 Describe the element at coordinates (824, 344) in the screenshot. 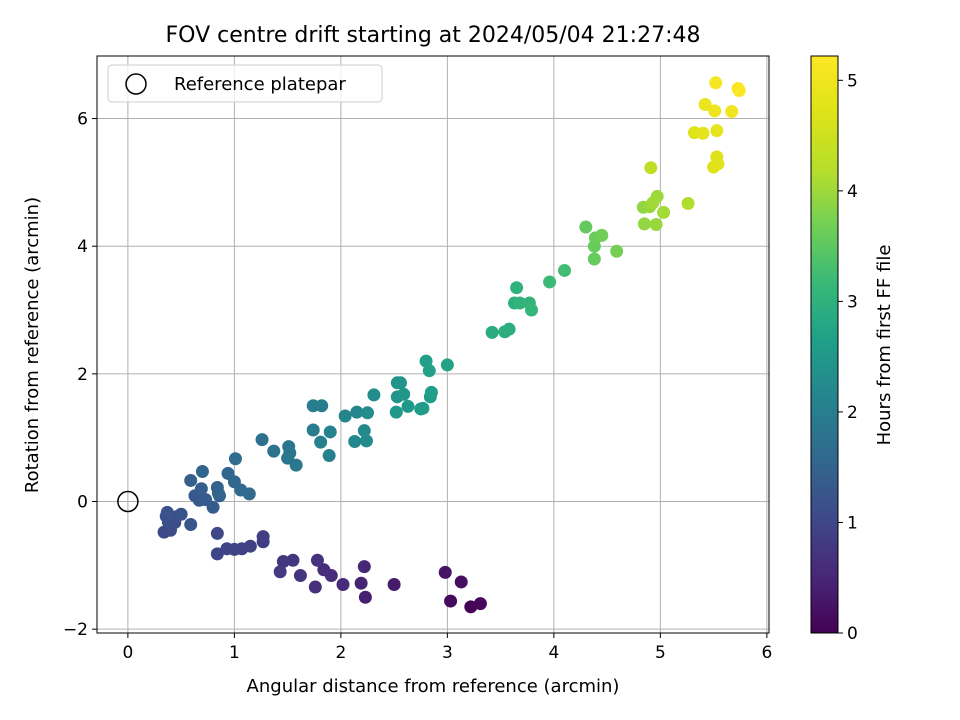

I see `colorbar-gradient` at that location.